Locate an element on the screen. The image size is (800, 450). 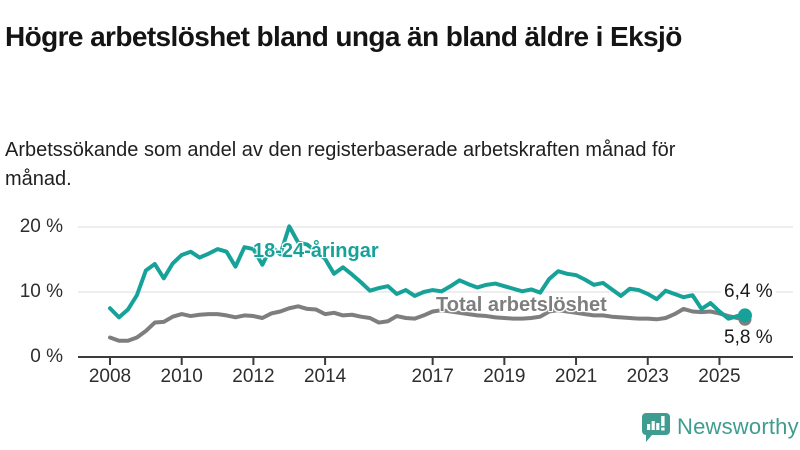
newsworthy-logo: Newsworthy is located at coordinates (720, 427).